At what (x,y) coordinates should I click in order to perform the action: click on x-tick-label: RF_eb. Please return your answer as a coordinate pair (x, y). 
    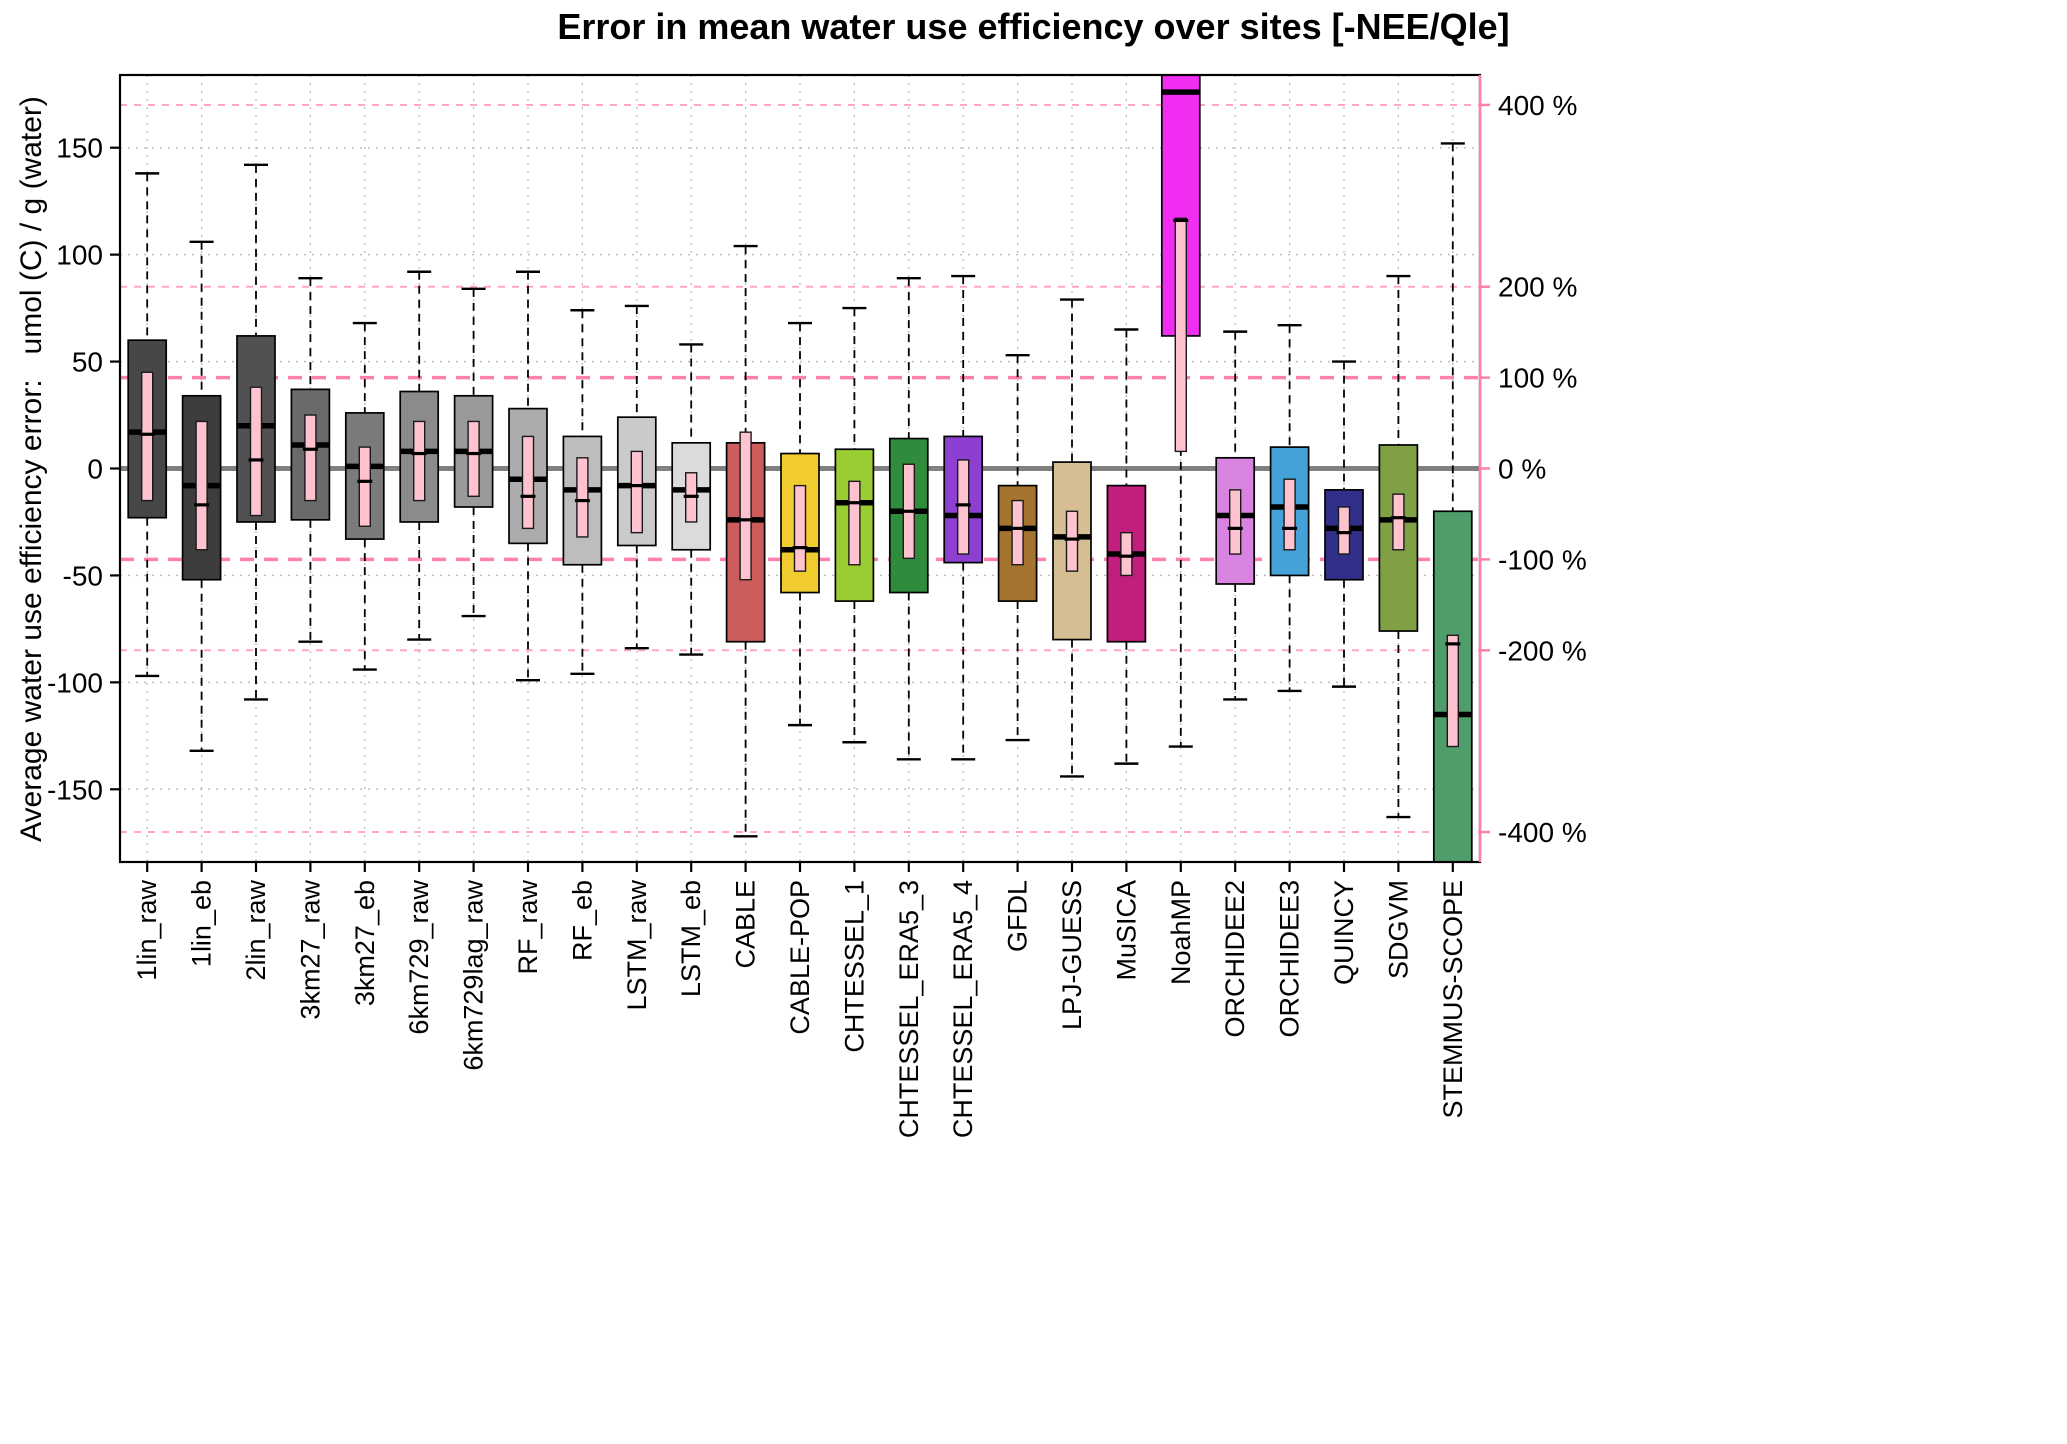
    Looking at the image, I should click on (582, 920).